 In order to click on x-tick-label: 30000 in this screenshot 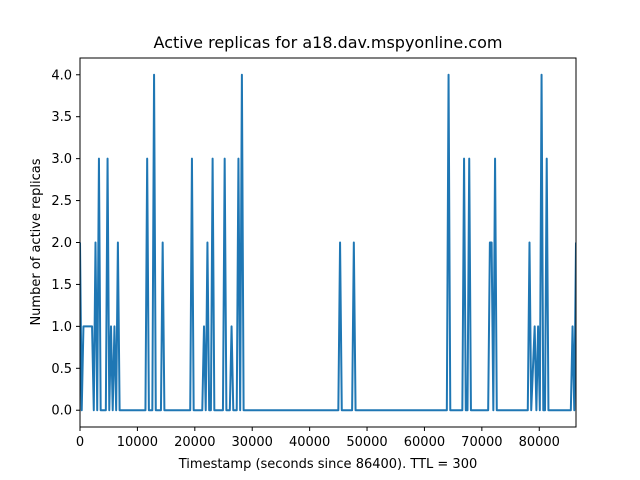, I will do `click(252, 442)`.